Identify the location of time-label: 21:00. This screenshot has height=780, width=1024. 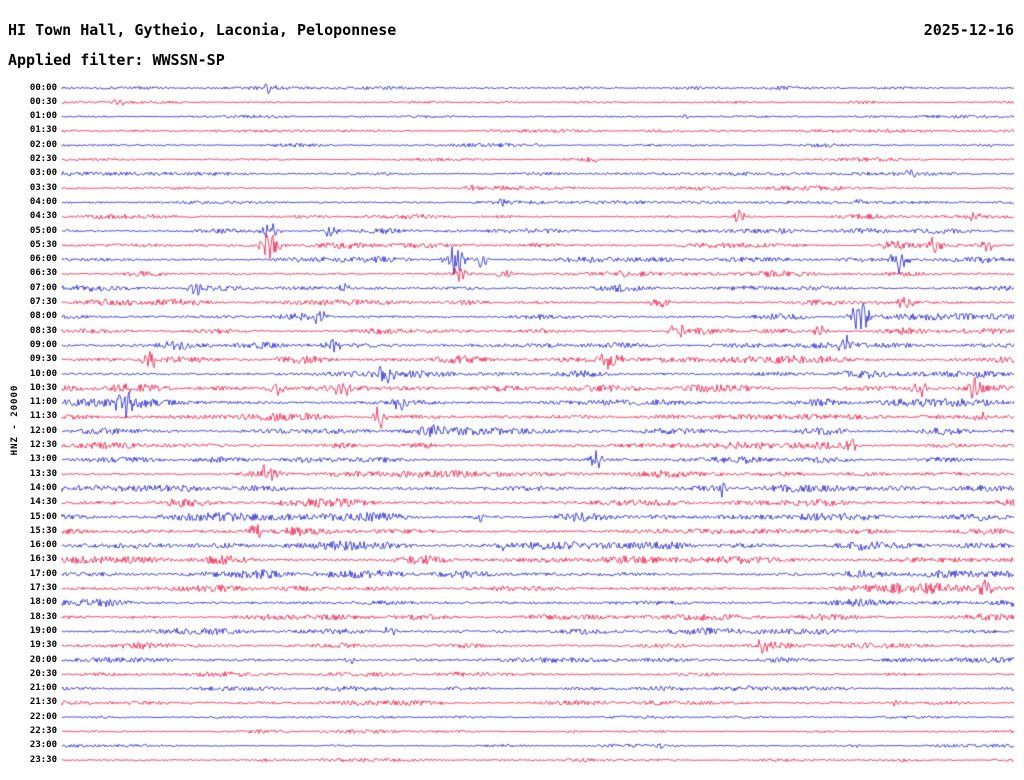
(43, 688).